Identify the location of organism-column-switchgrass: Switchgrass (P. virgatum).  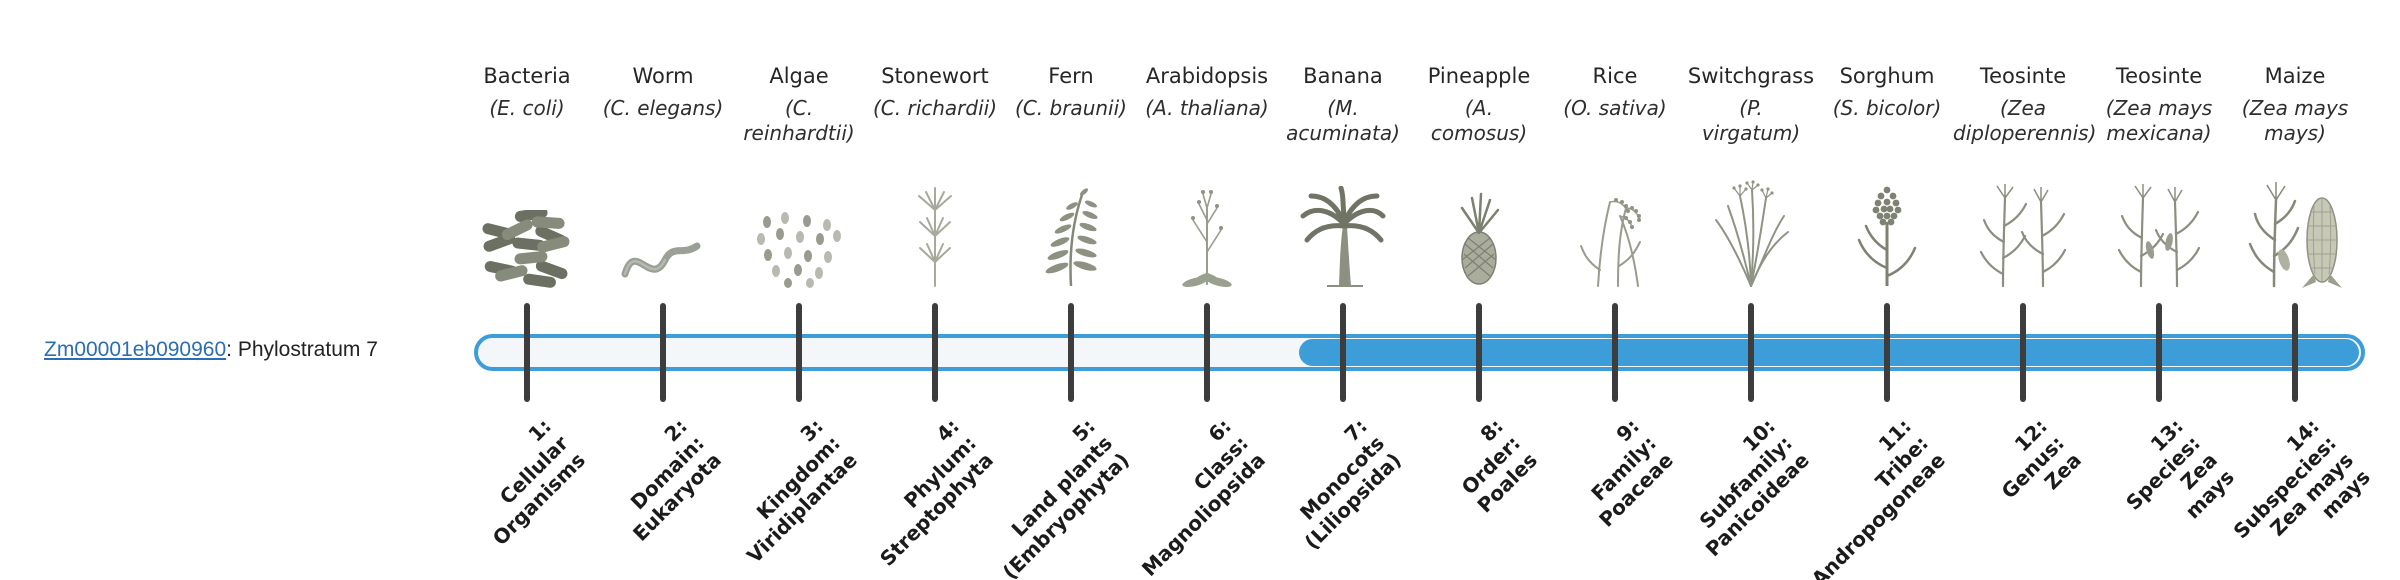
(1751, 176).